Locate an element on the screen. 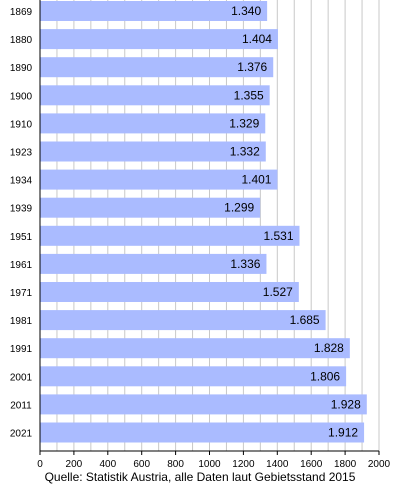 The height and width of the screenshot is (489, 400). data-label: 1.531 is located at coordinates (278, 236).